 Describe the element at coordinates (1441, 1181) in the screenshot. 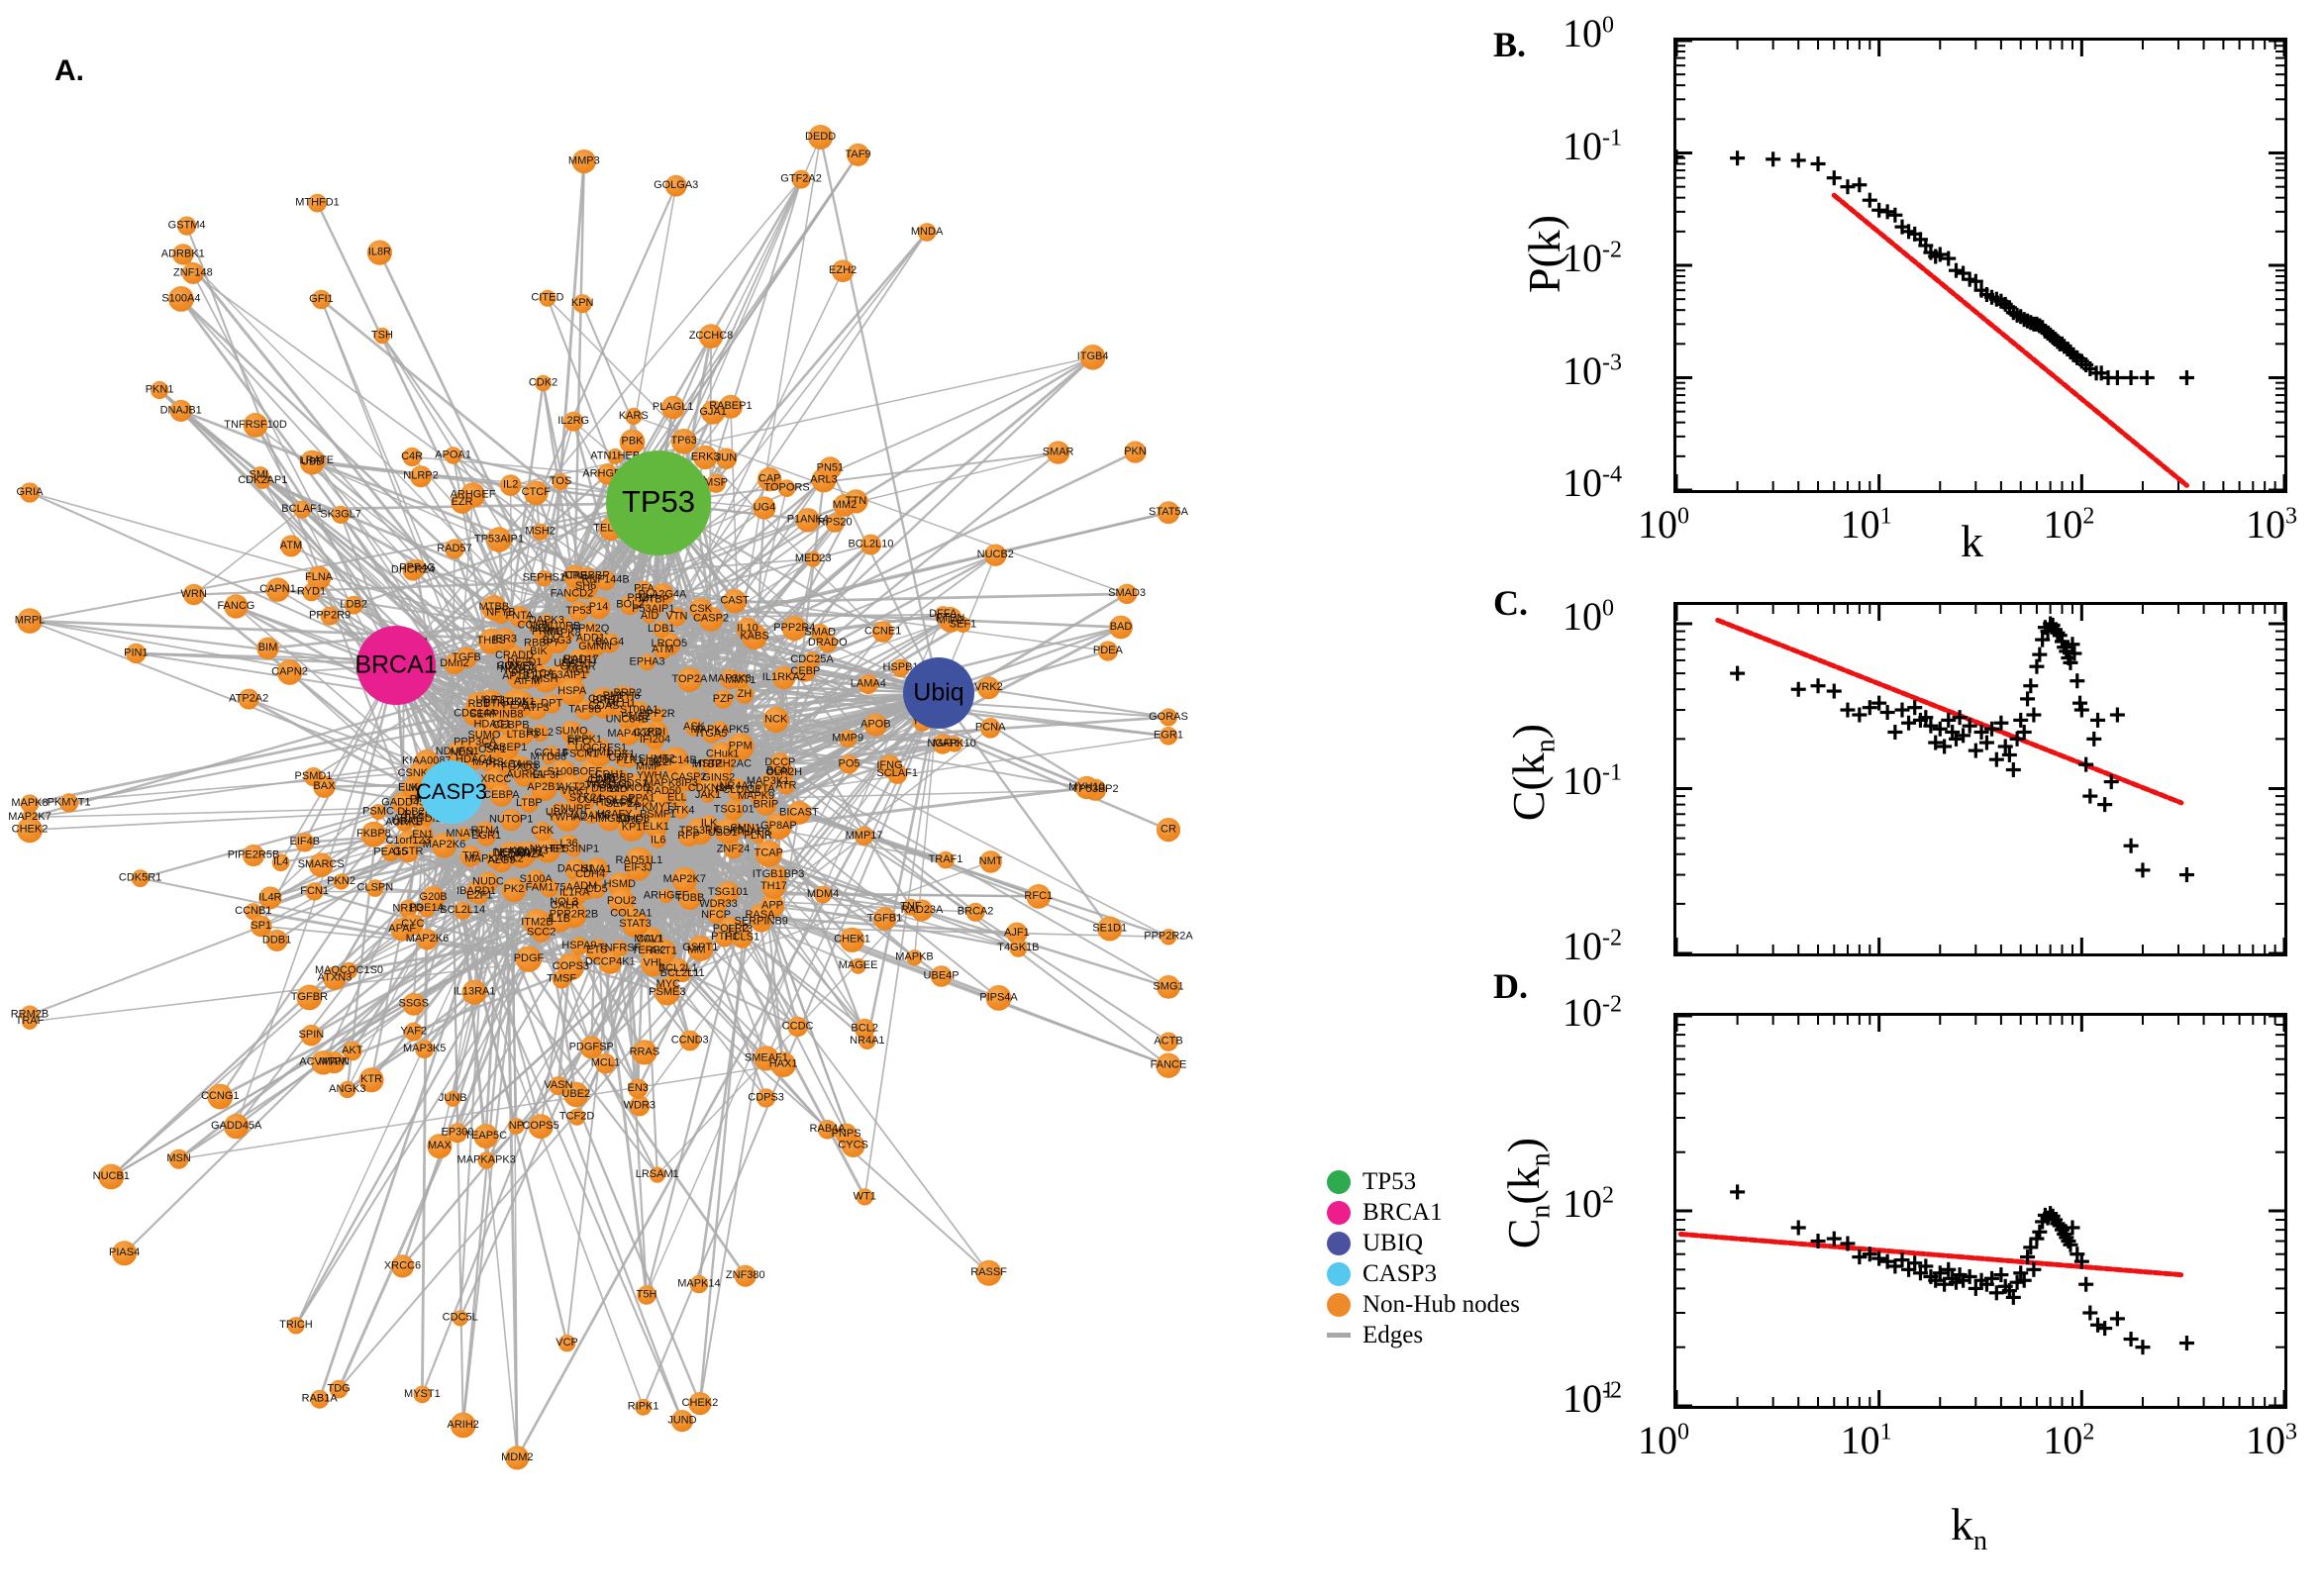

I see `legend-item-tp53: TP53` at that location.